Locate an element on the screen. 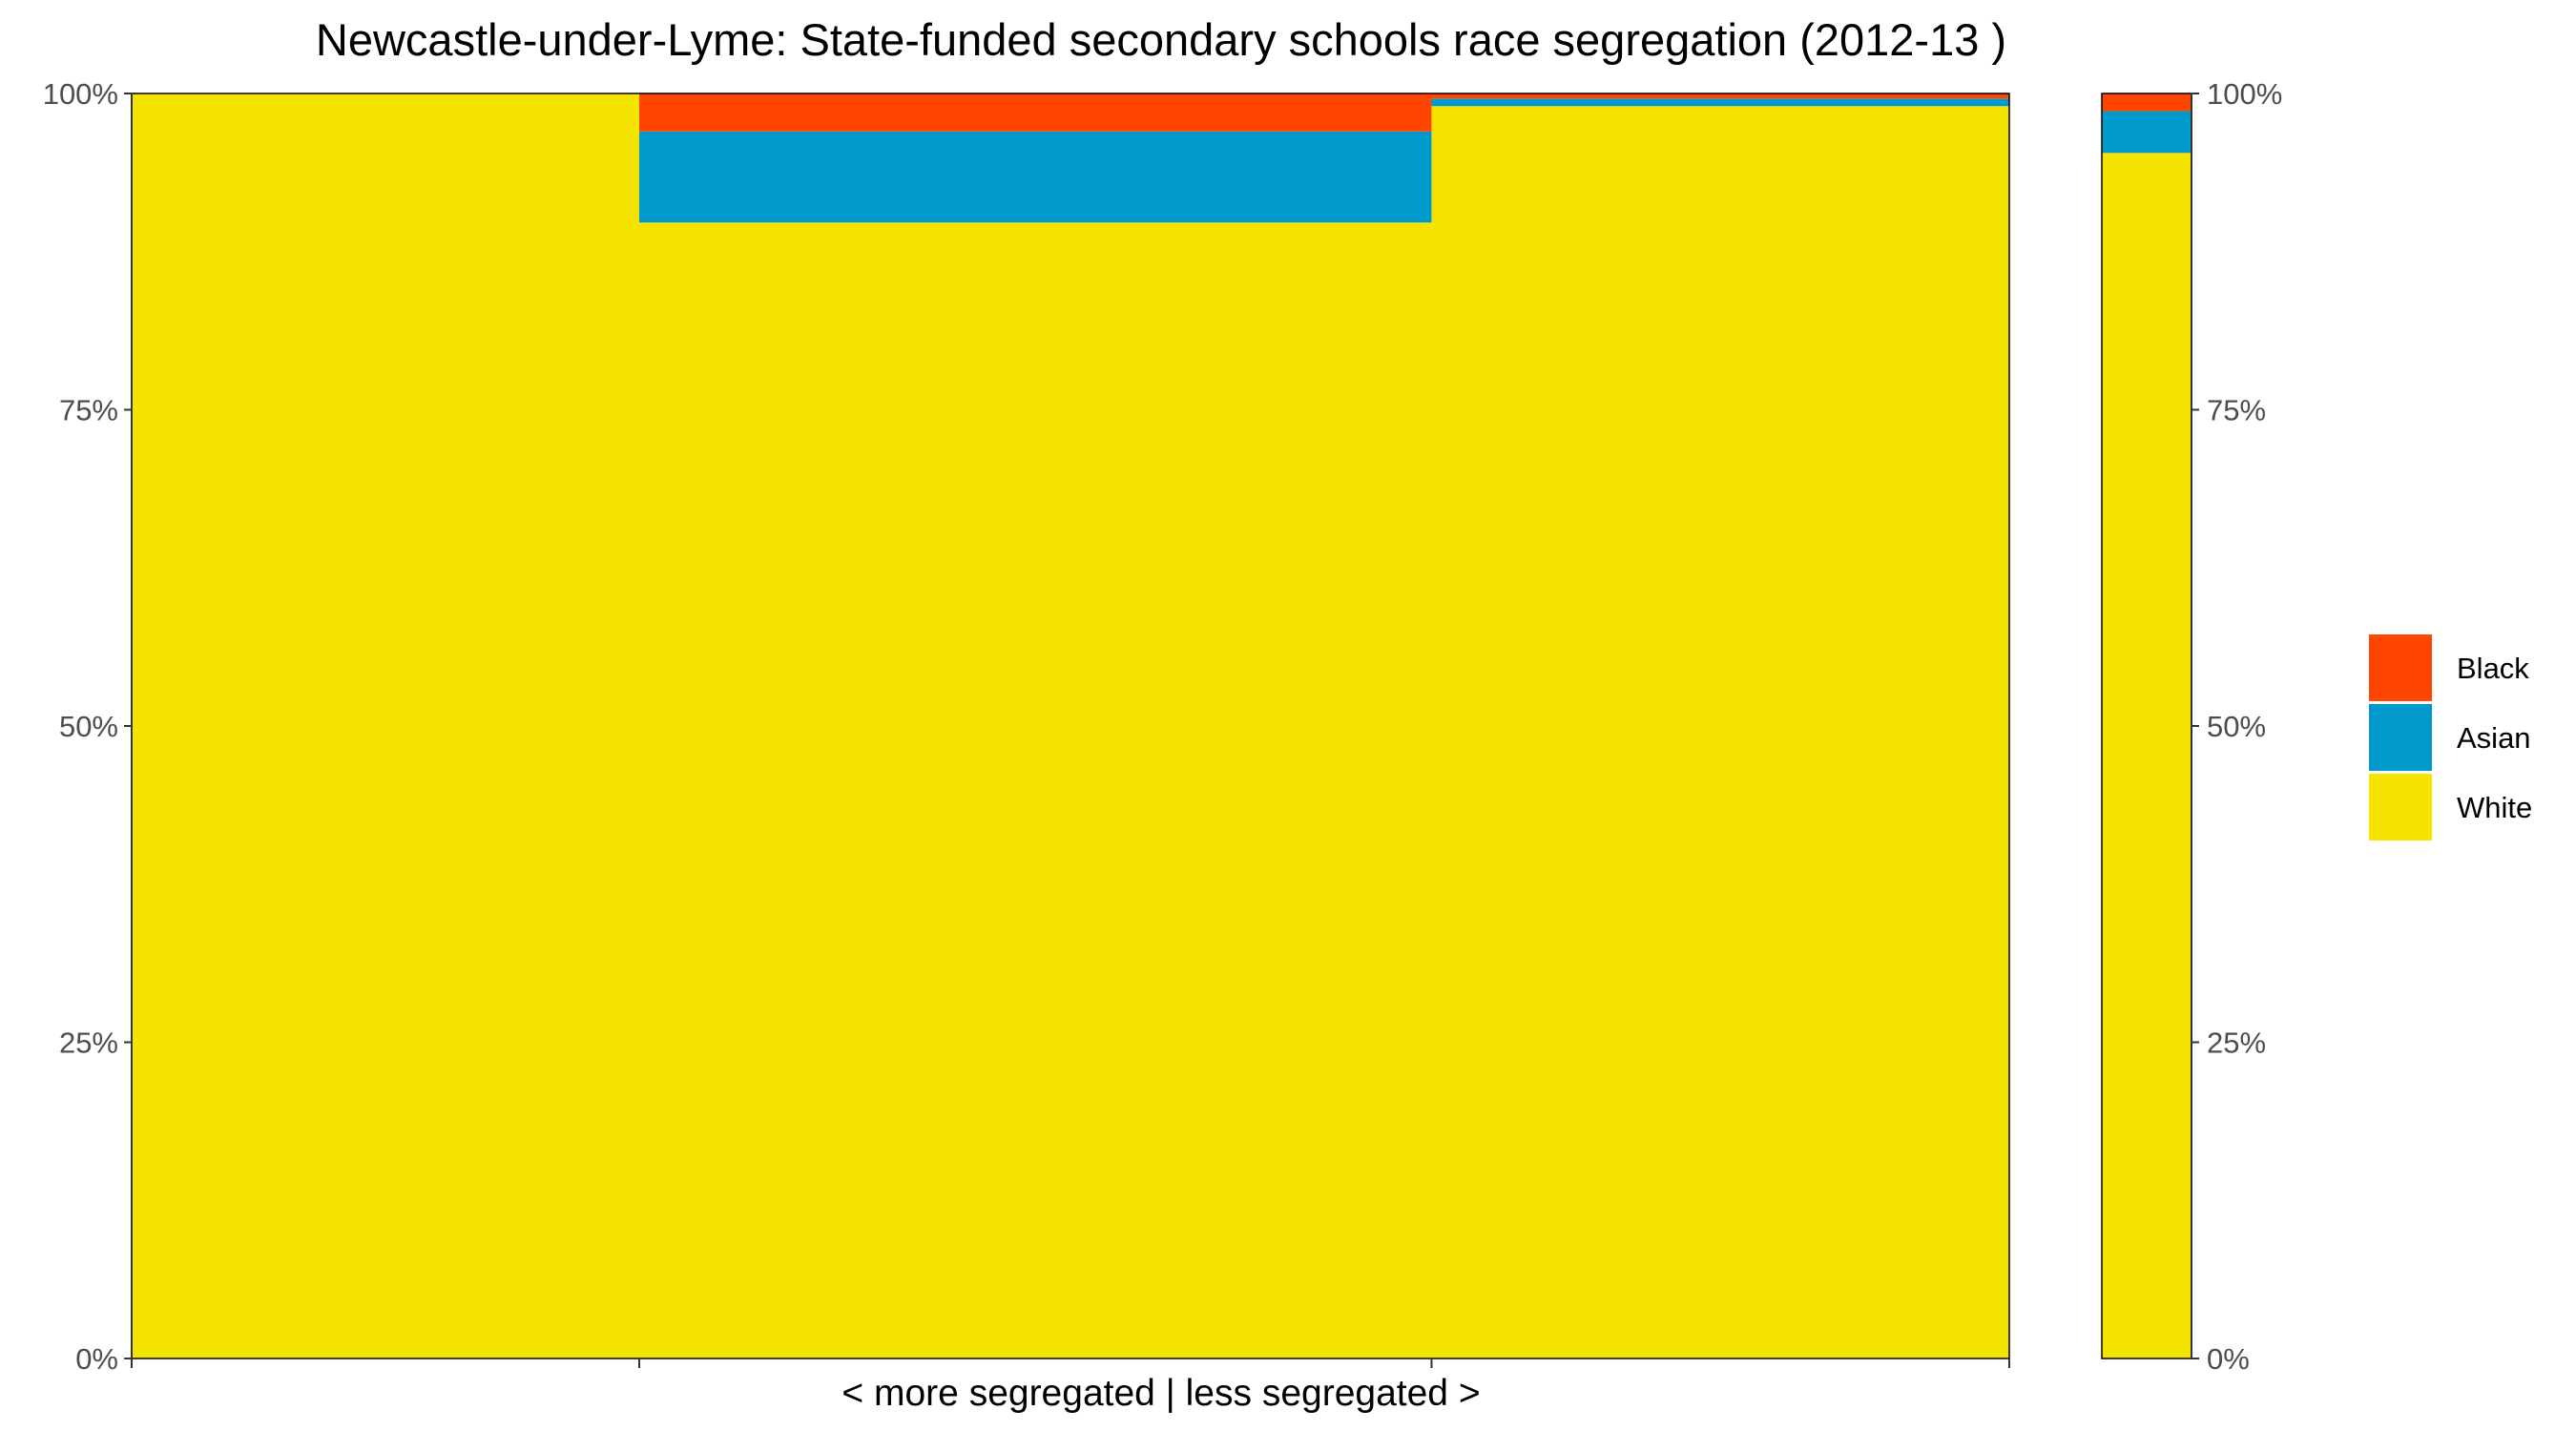 This screenshot has height=1431, width=2576. y-tick-label-left: 75% is located at coordinates (88, 410).